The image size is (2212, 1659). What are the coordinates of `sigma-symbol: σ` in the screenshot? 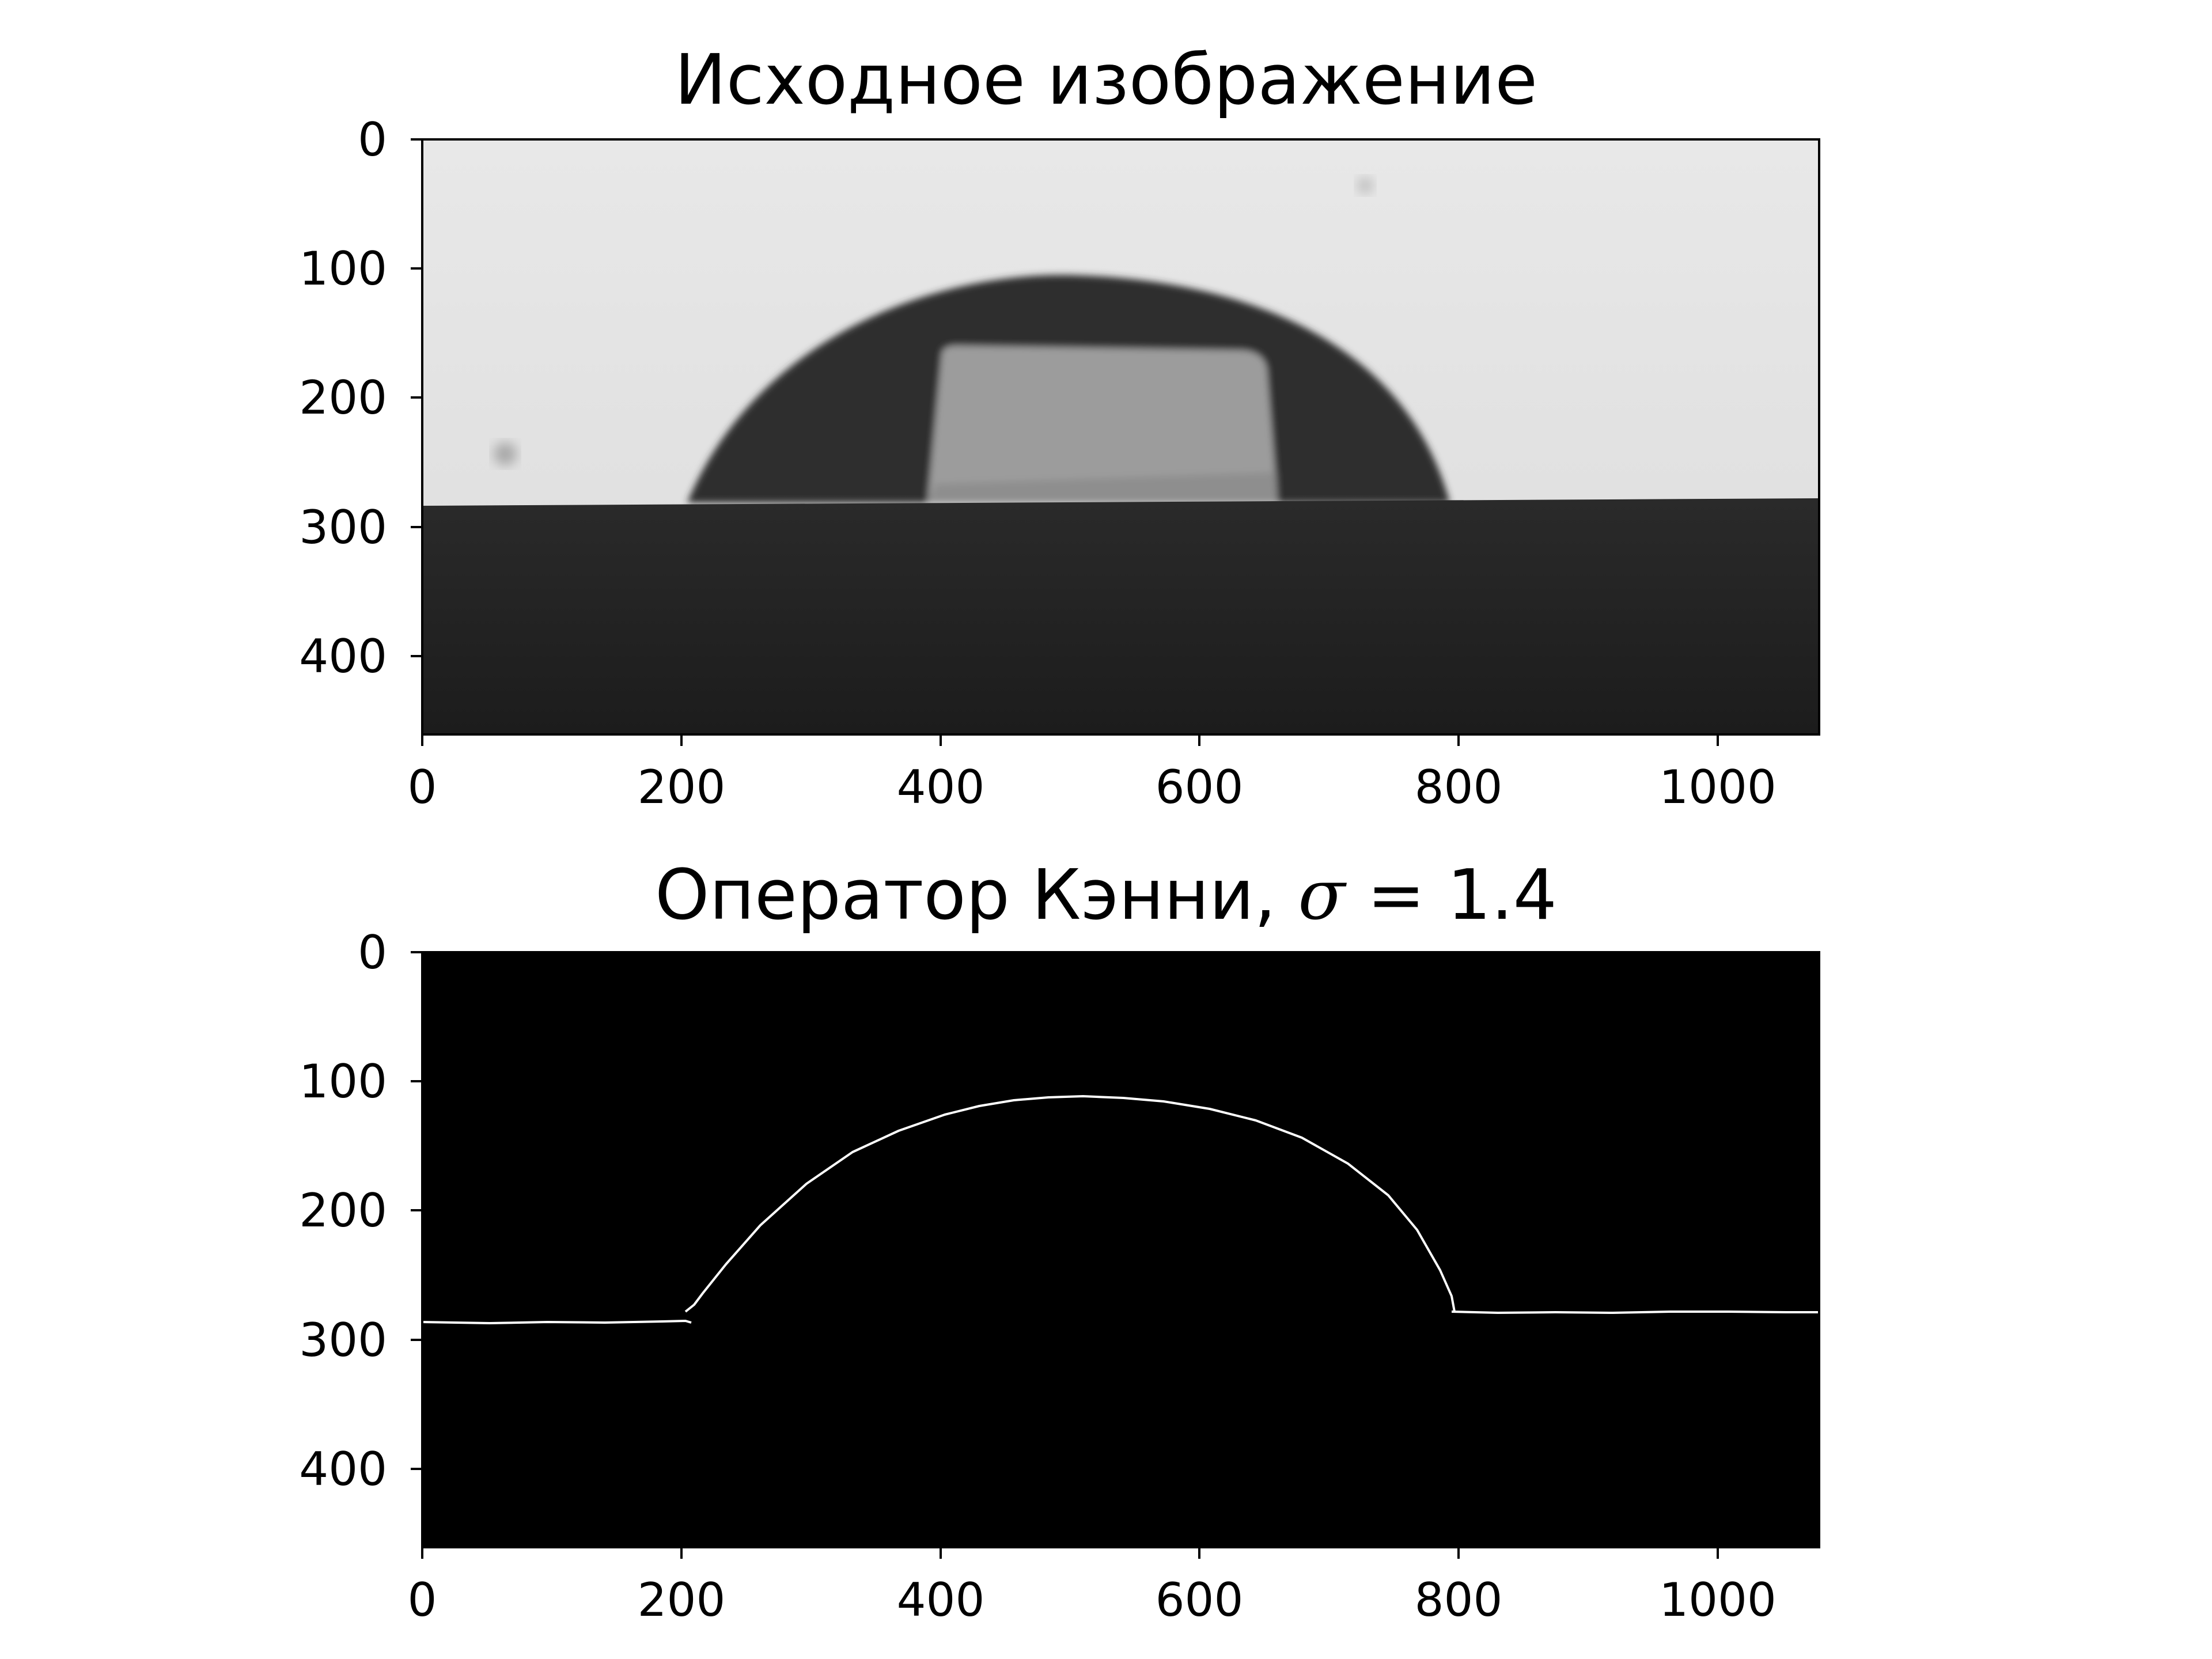 It's located at (1322, 895).